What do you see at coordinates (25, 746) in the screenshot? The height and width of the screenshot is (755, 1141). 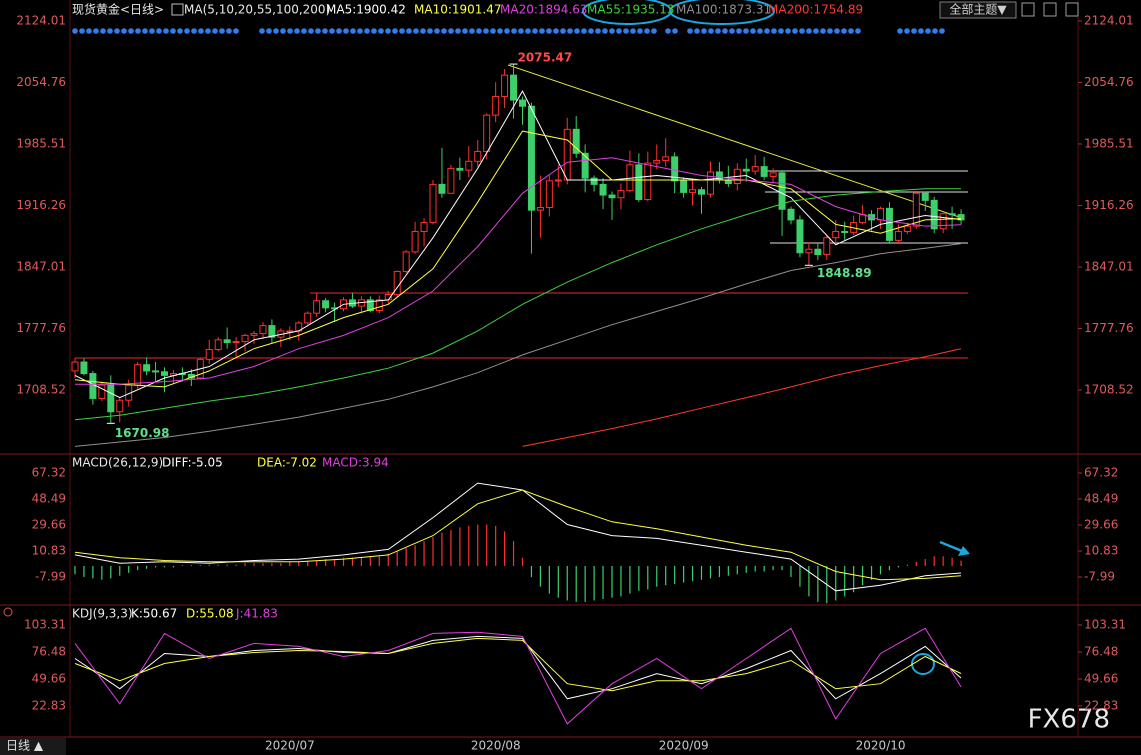 I see `period-button: 日线 ▲` at bounding box center [25, 746].